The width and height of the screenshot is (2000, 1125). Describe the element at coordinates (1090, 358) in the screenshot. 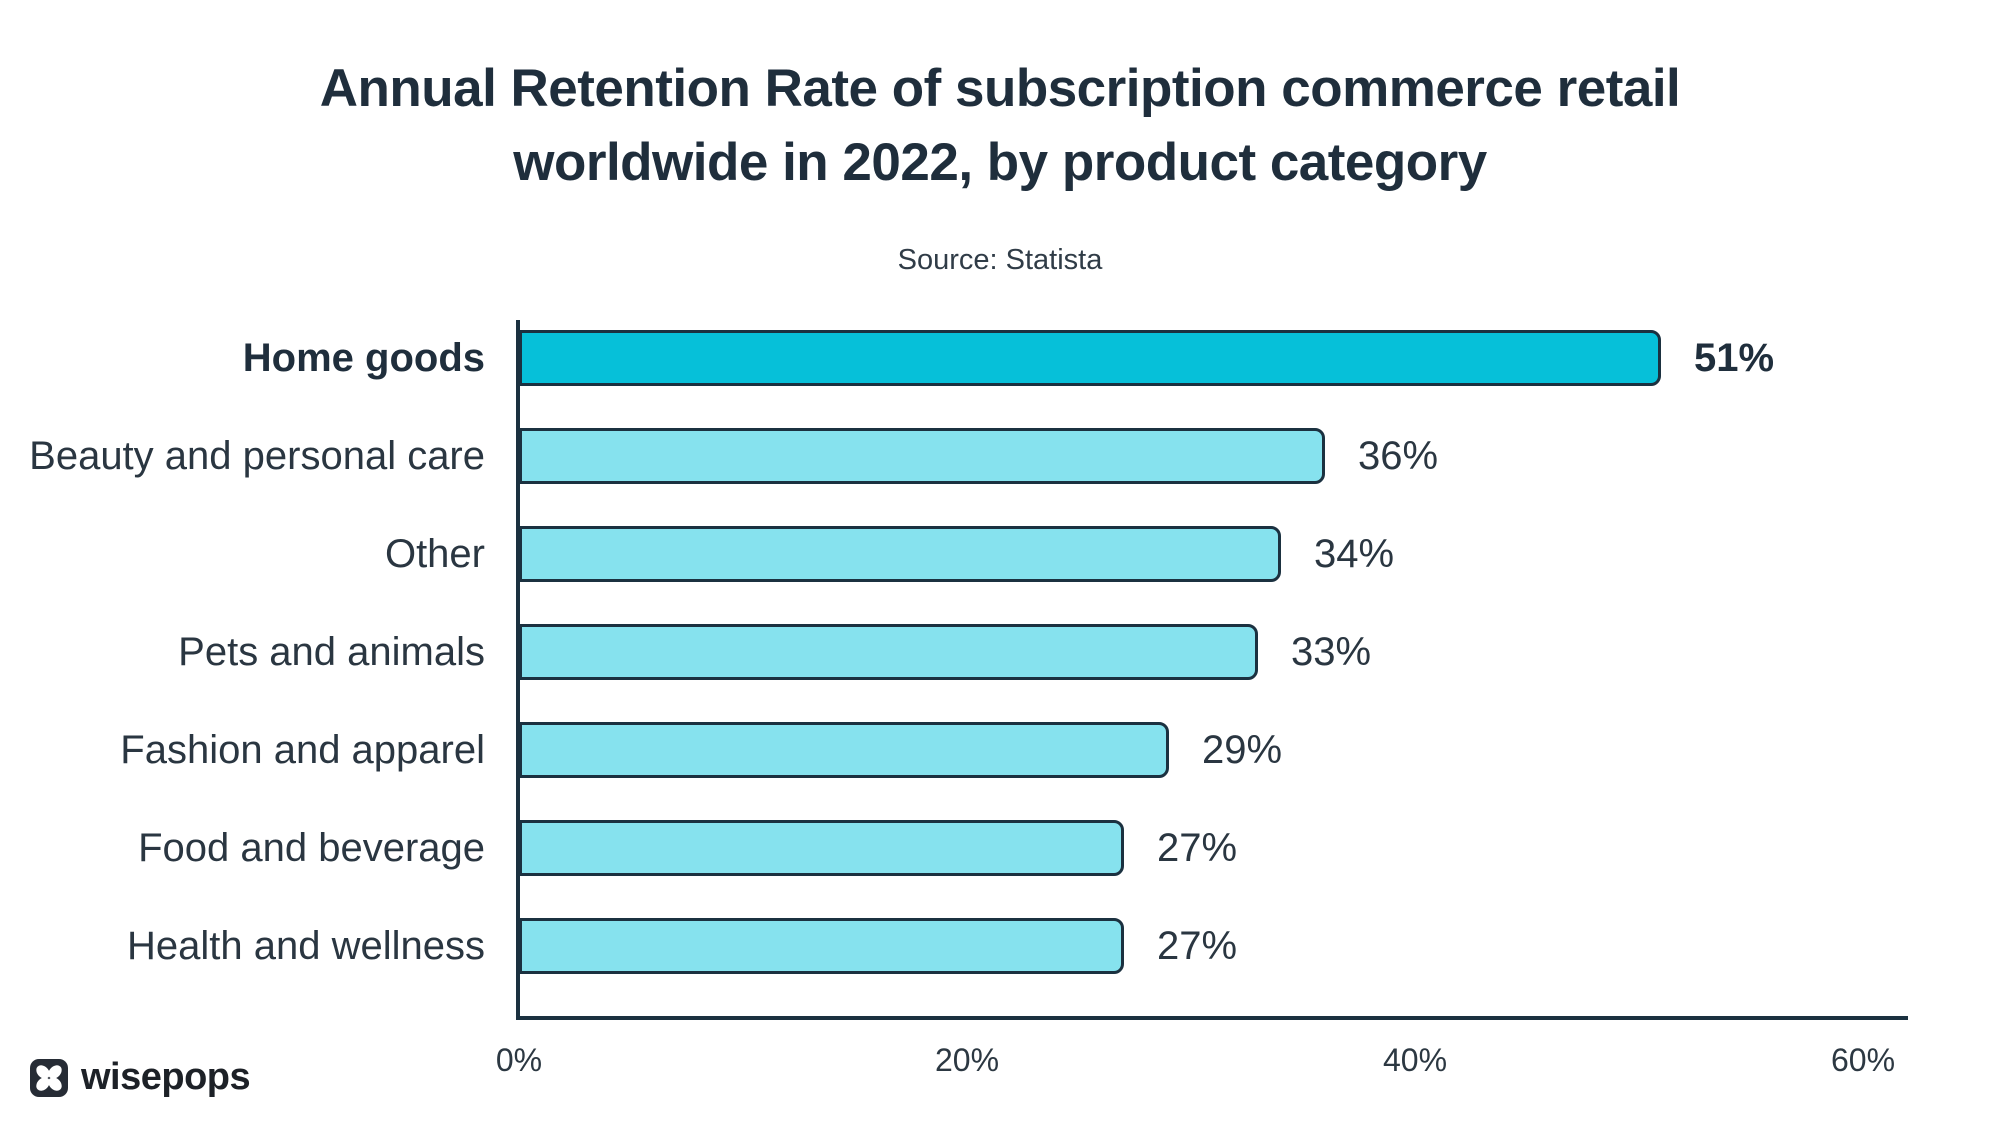

I see `bar-home-goods` at that location.